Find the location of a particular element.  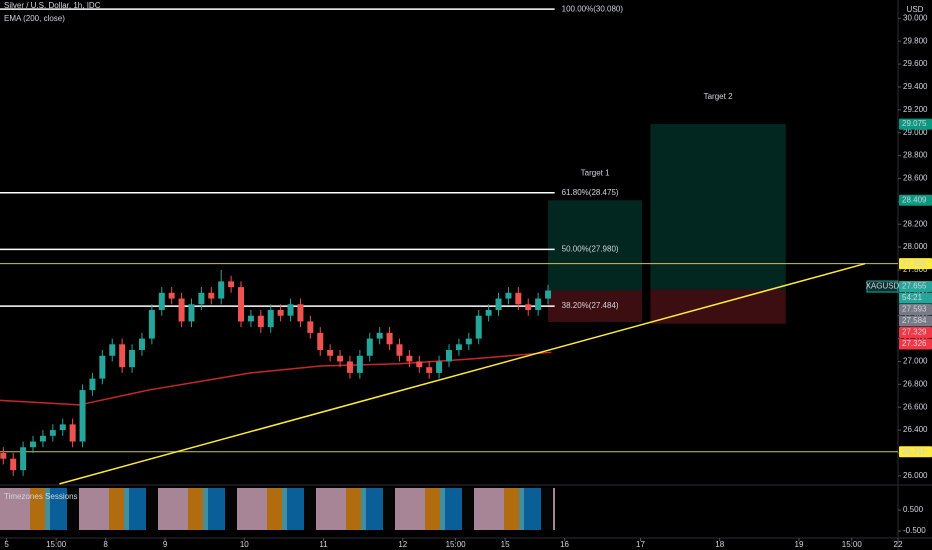

chart-title: Silver / U.S. Dollar, 1h, IDC is located at coordinates (52, 5).